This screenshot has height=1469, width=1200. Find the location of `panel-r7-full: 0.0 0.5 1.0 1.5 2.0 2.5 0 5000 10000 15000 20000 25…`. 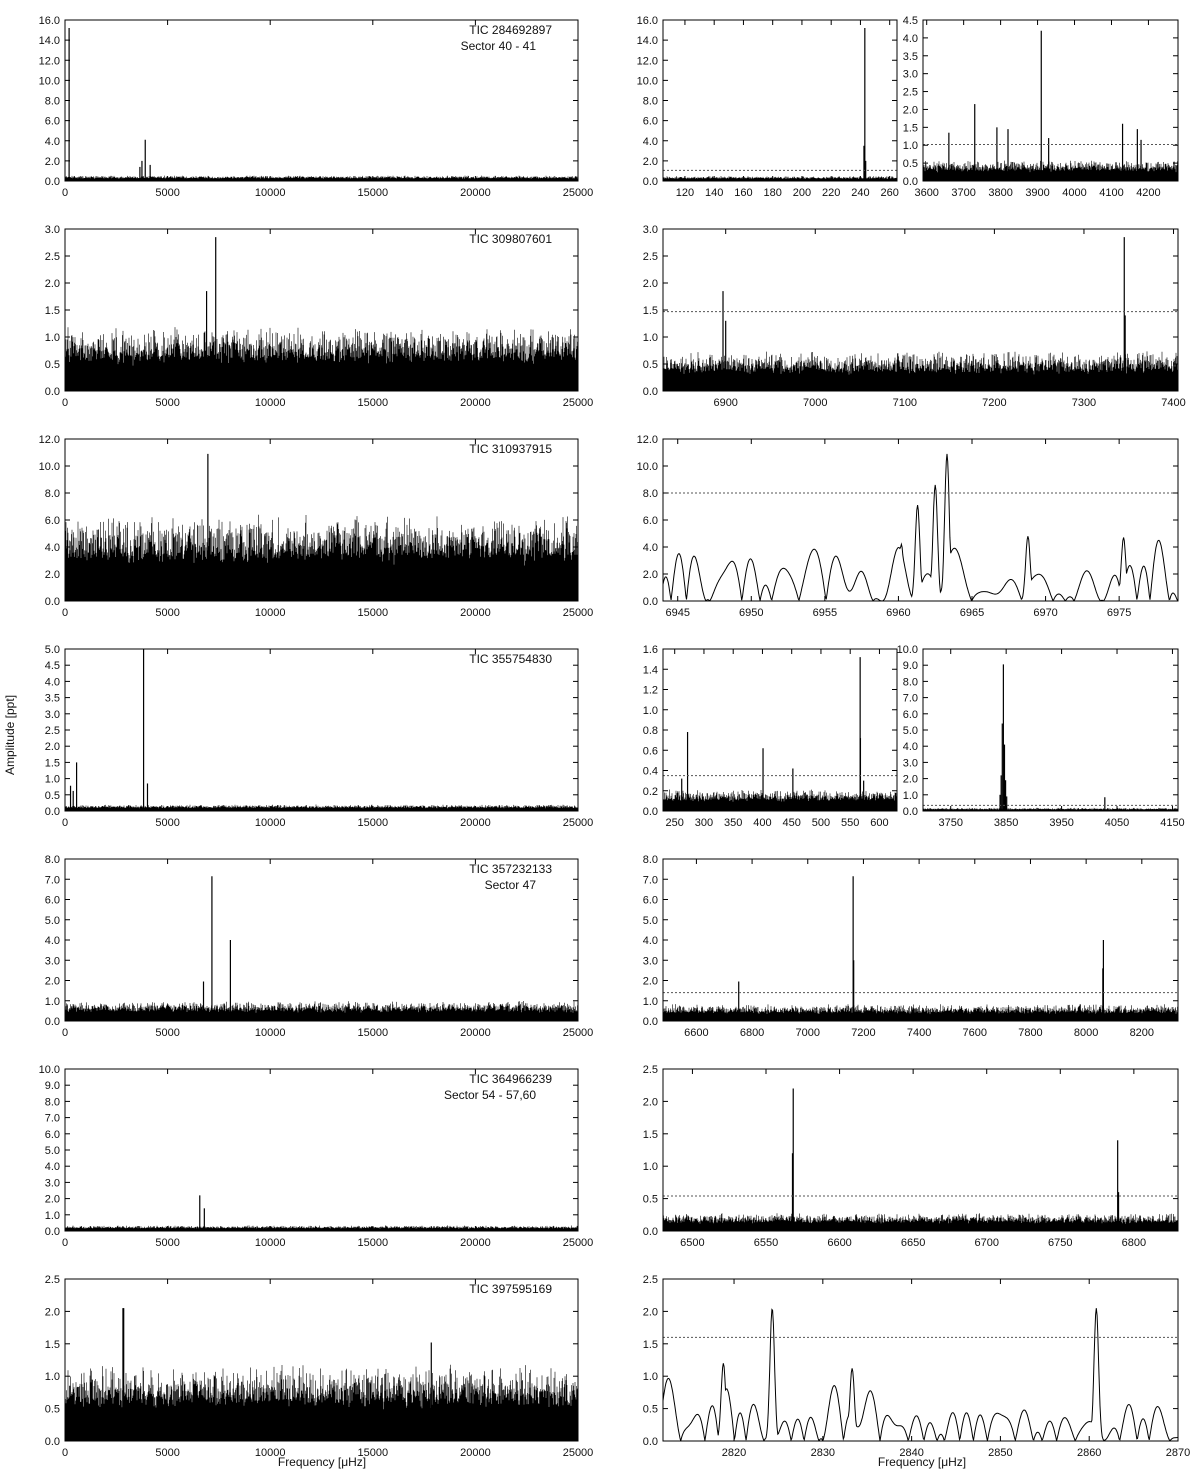

panel-r7-full: 0.0 0.5 1.0 1.5 2.0 2.5 0 5000 10000 15000 20000 25… is located at coordinates (319, 1366).